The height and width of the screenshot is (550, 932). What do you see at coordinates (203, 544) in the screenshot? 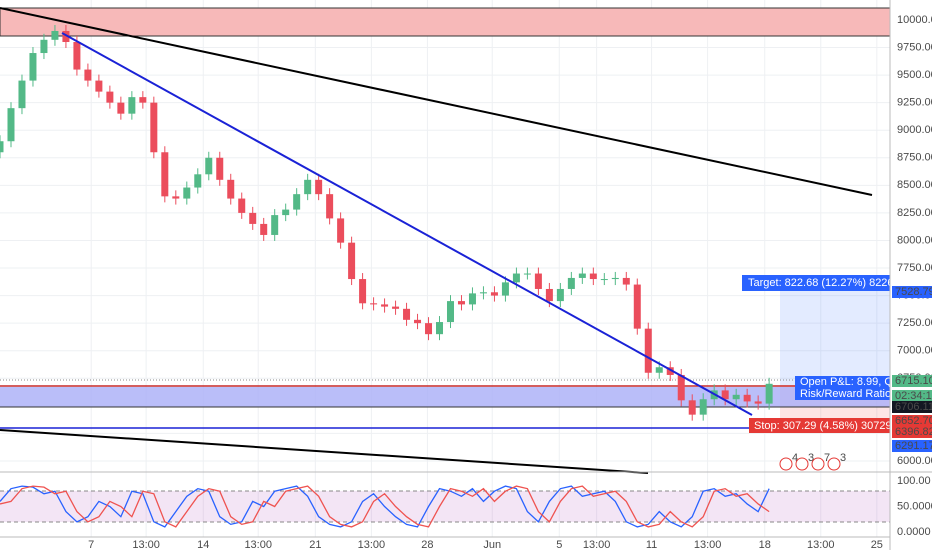
I see `x-tick-label: 14` at bounding box center [203, 544].